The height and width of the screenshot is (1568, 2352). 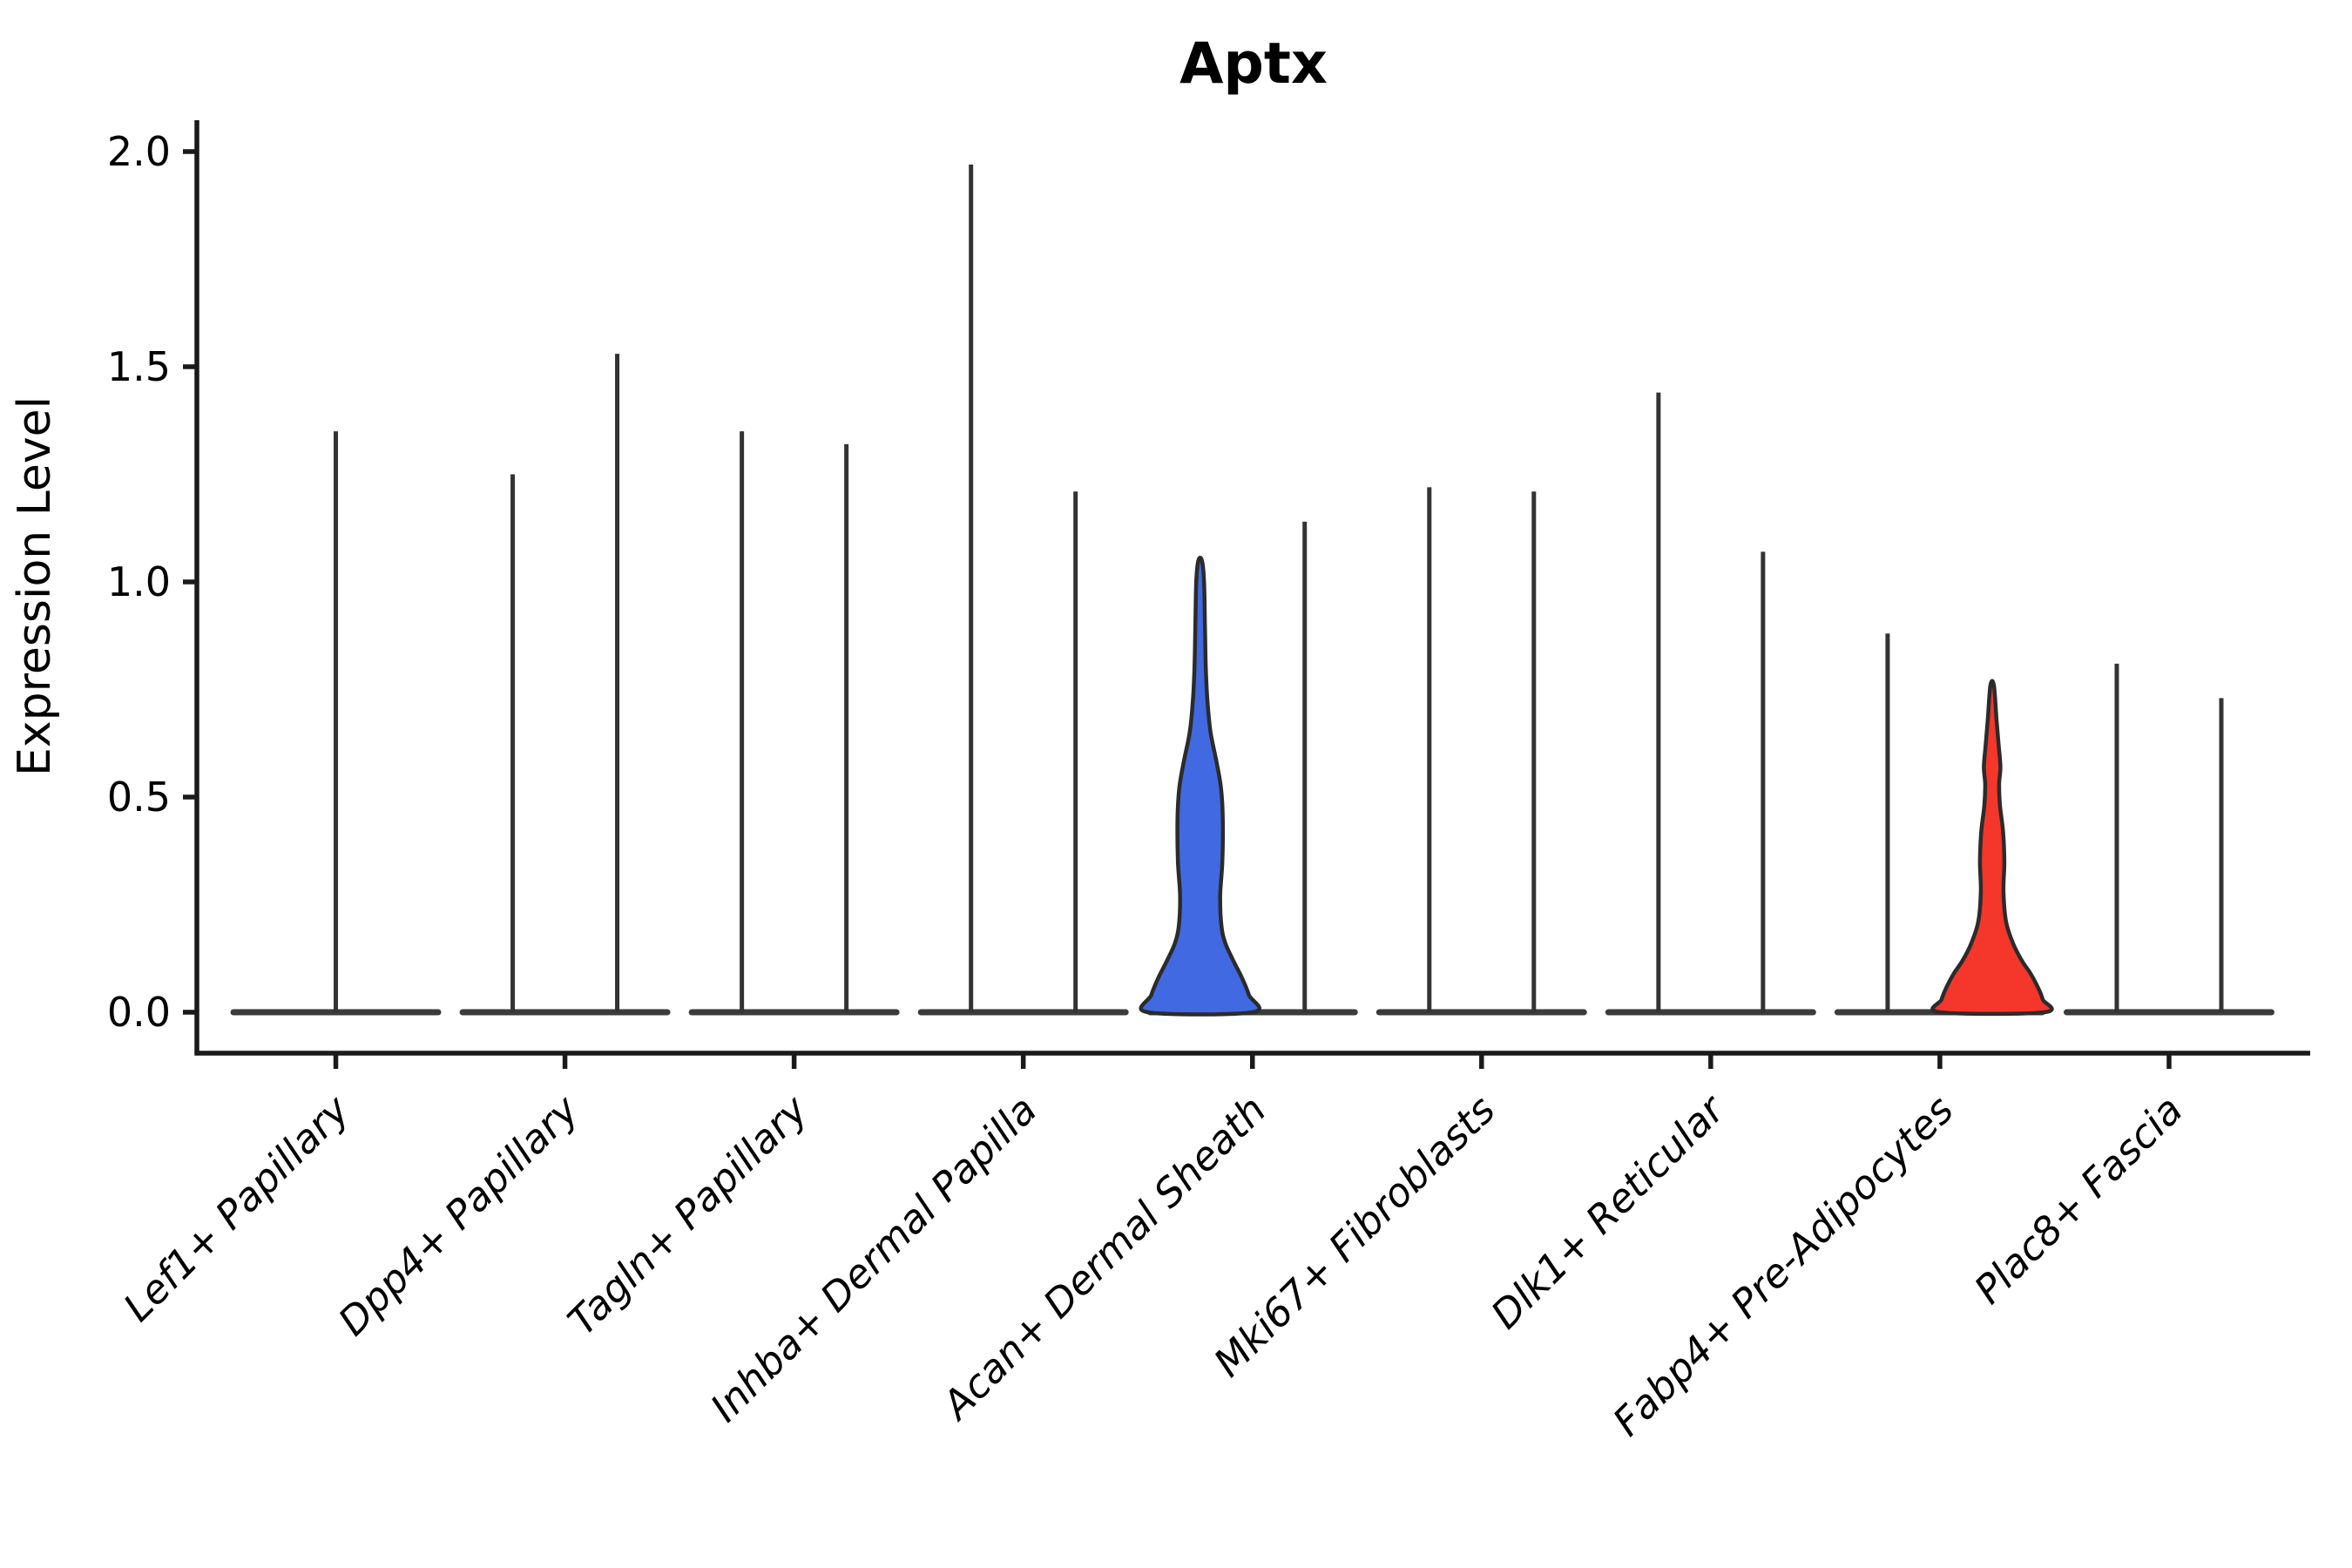 I want to click on violin-filled-acan-dermal-sheath, so click(x=1200, y=786).